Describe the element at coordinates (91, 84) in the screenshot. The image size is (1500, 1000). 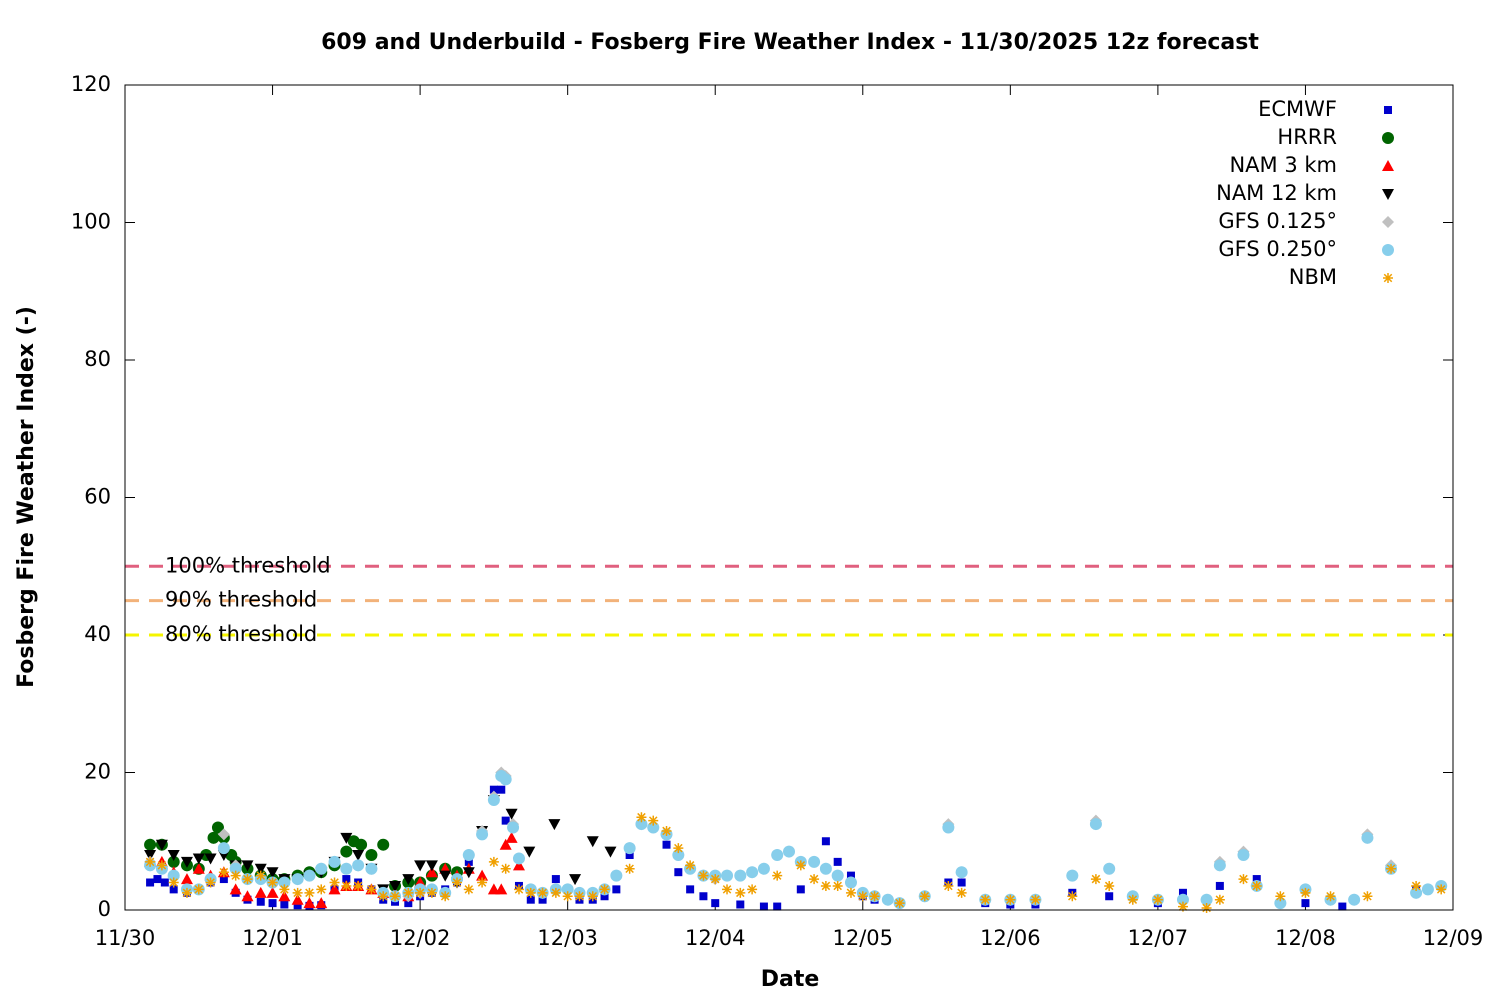
I see `y-tick-label: 120` at that location.